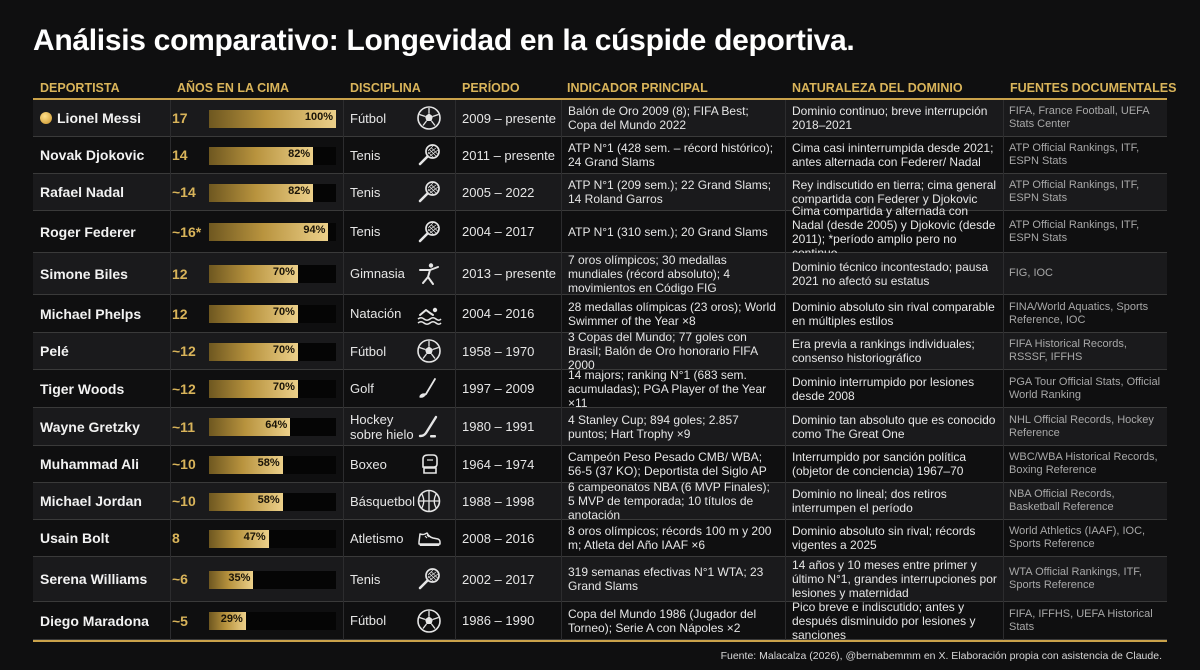 The image size is (1200, 670). What do you see at coordinates (256, 426) in the screenshot?
I see `years-at-top: ~11` at bounding box center [256, 426].